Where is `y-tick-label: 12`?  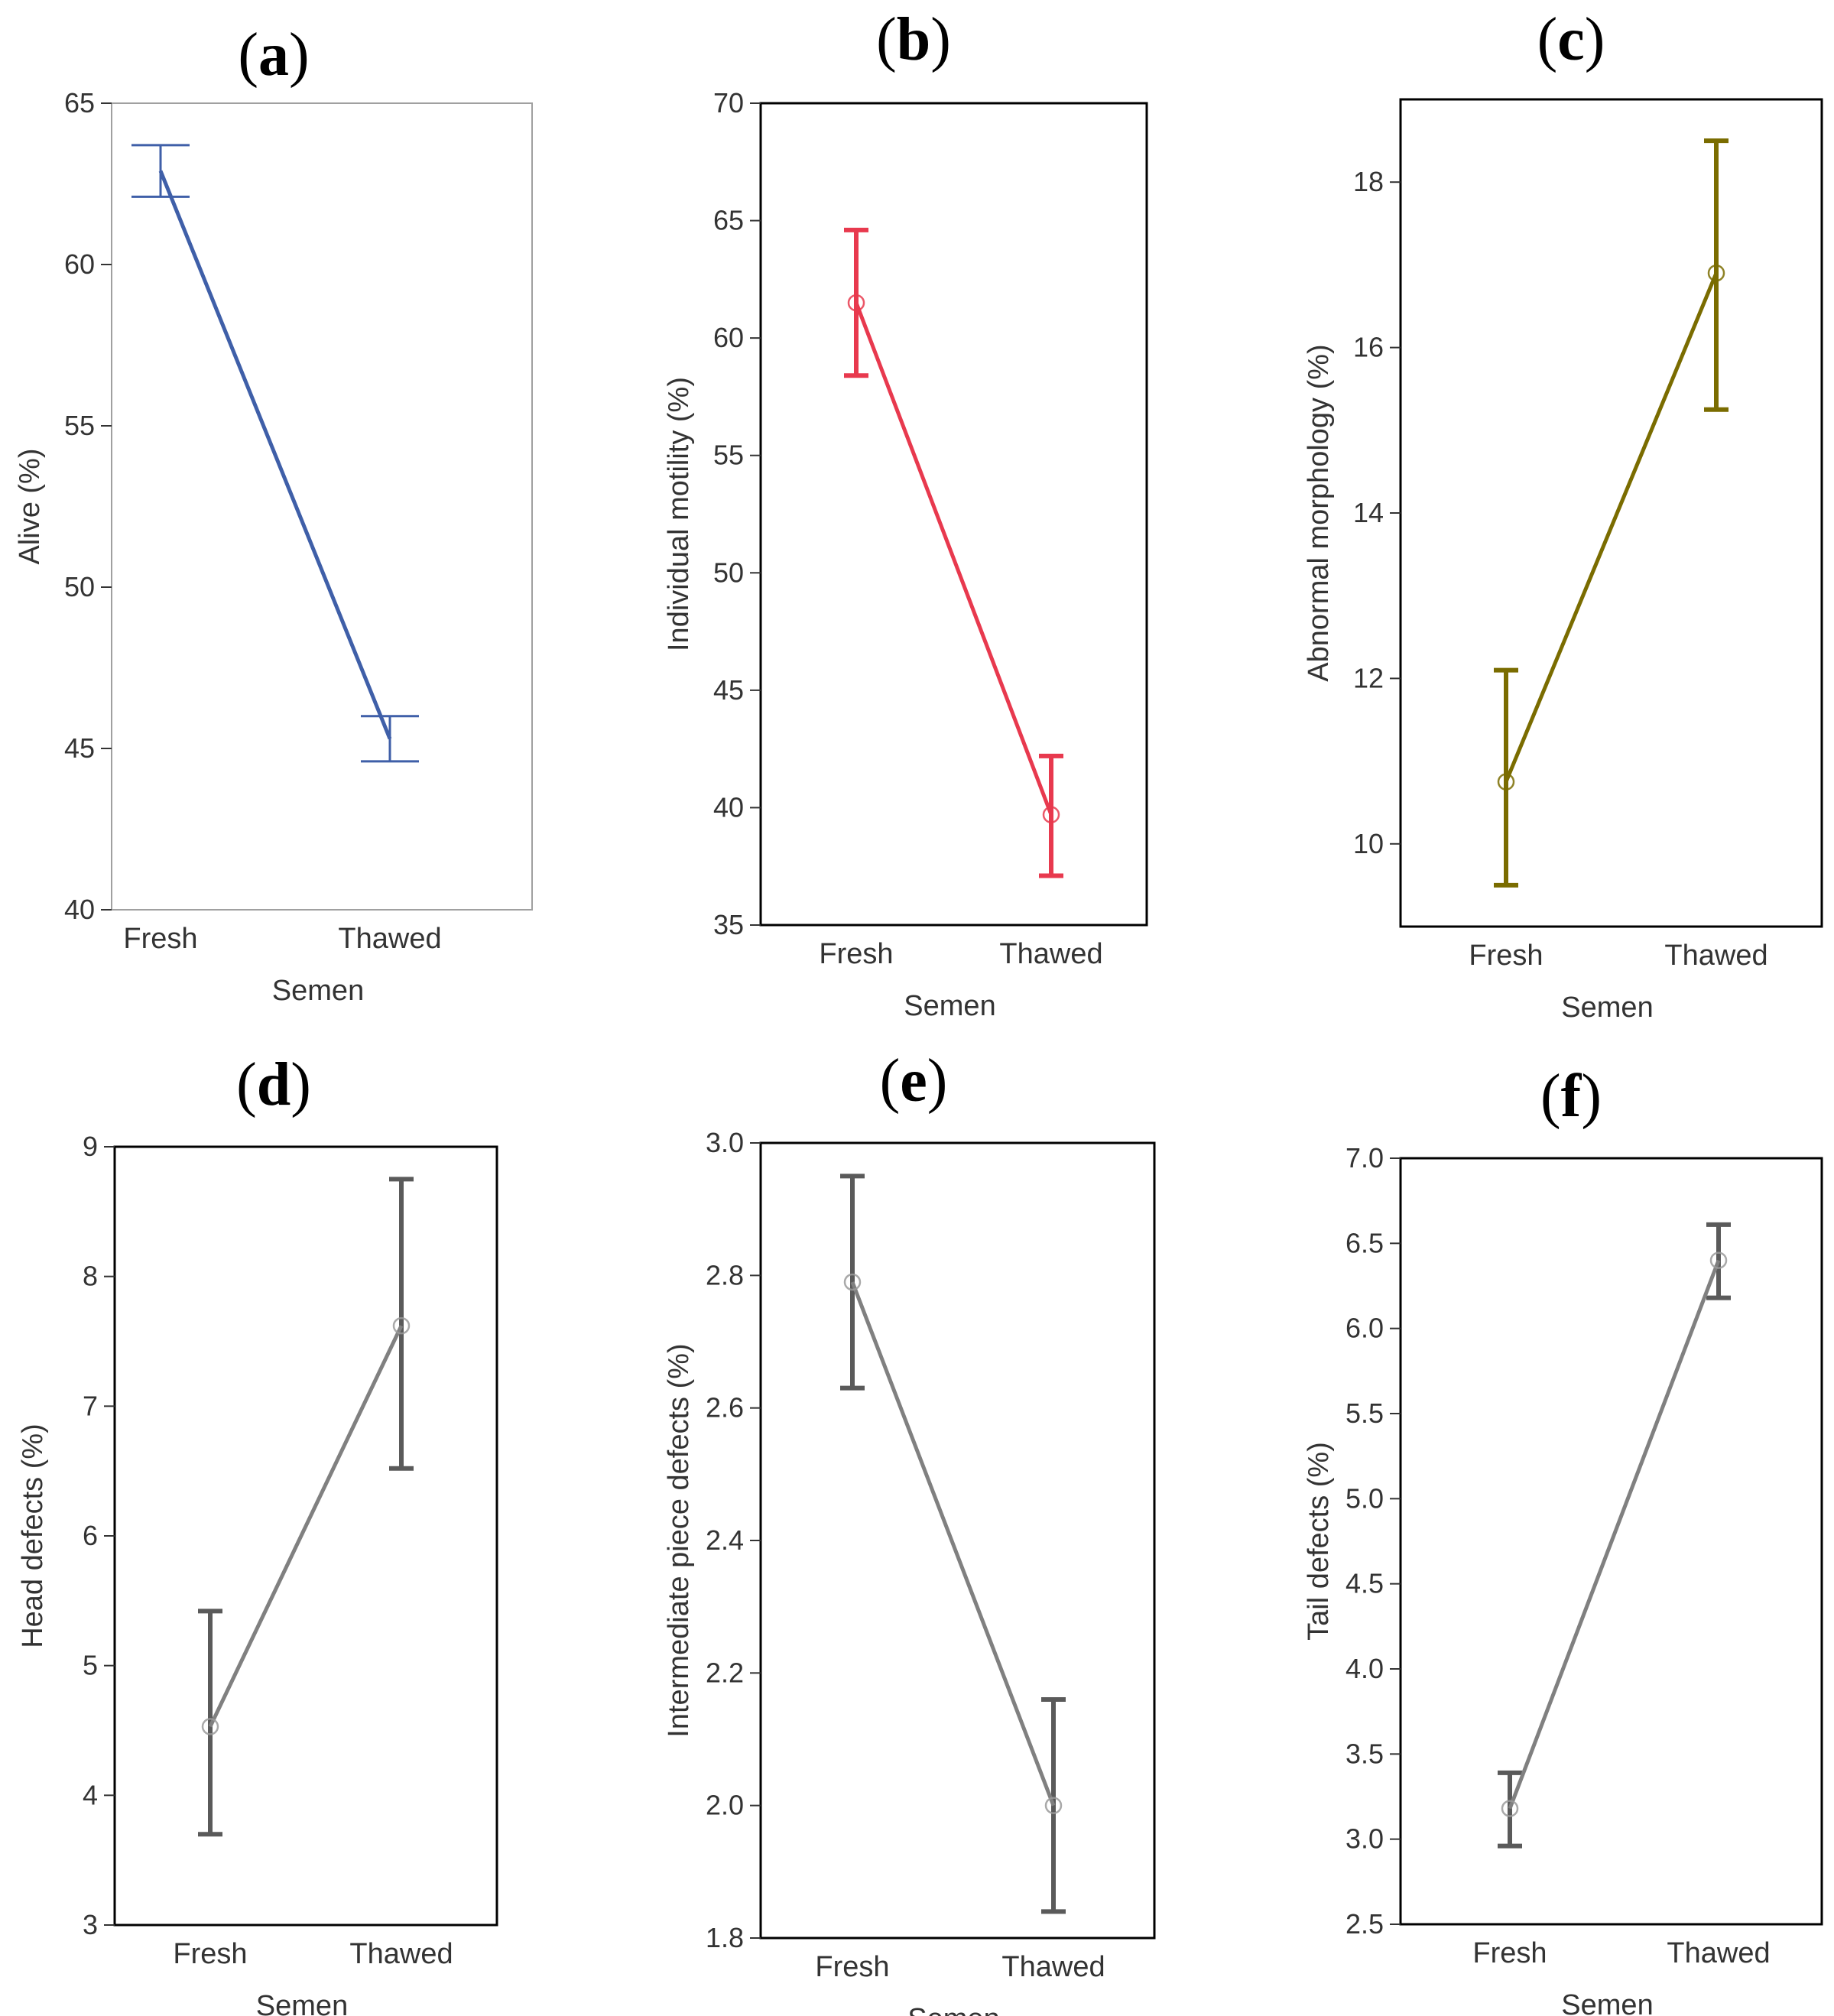 y-tick-label: 12 is located at coordinates (1368, 677).